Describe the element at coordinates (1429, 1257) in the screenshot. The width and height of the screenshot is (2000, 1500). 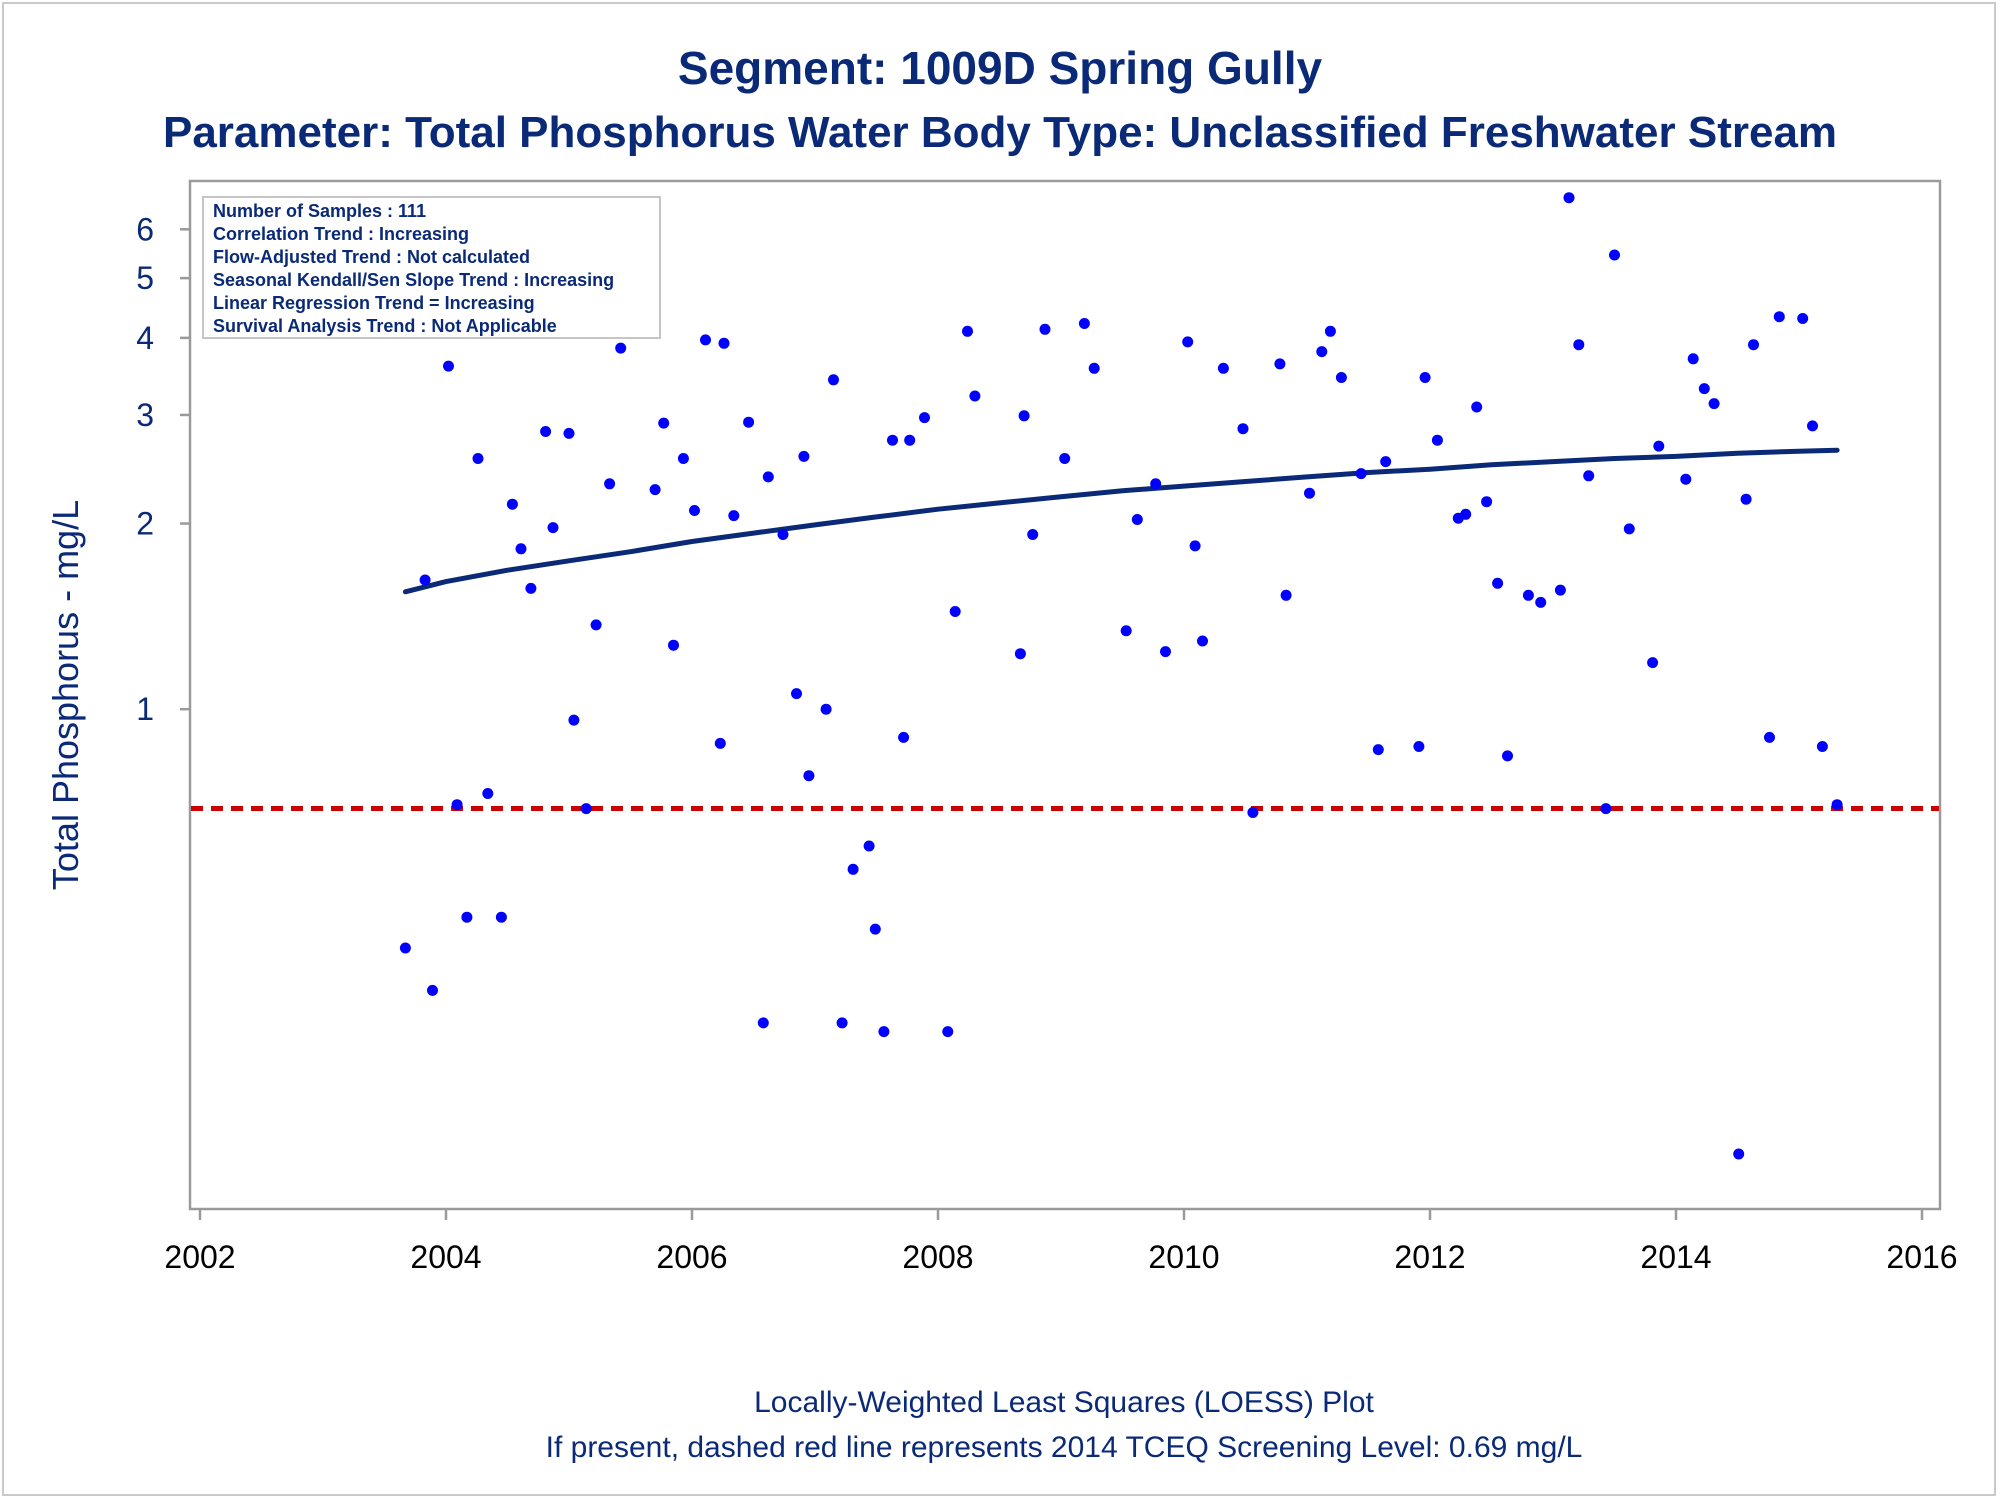
I see `x-tick-label: 2012` at that location.